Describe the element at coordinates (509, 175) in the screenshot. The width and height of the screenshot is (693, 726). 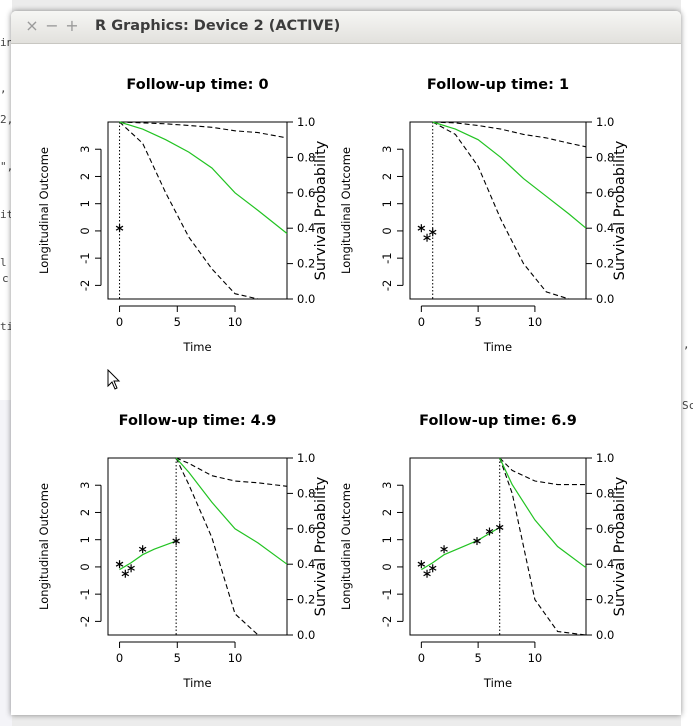
I see `survival-mean-line` at that location.